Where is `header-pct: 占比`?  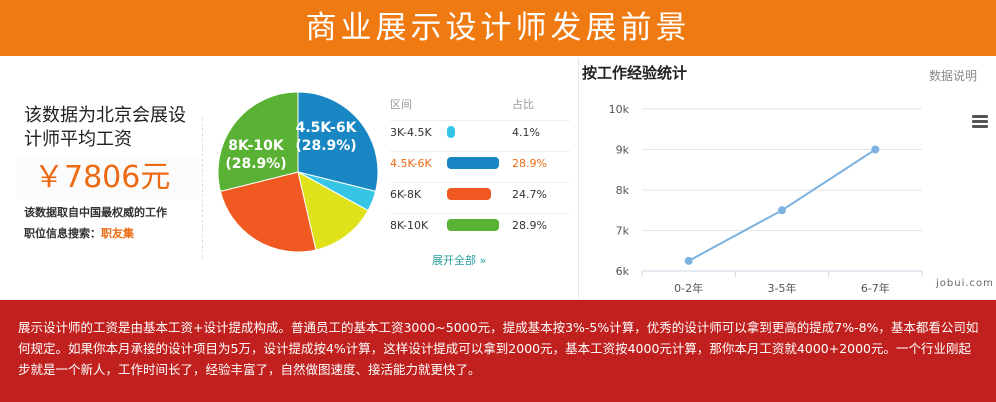 header-pct: 占比 is located at coordinates (523, 104).